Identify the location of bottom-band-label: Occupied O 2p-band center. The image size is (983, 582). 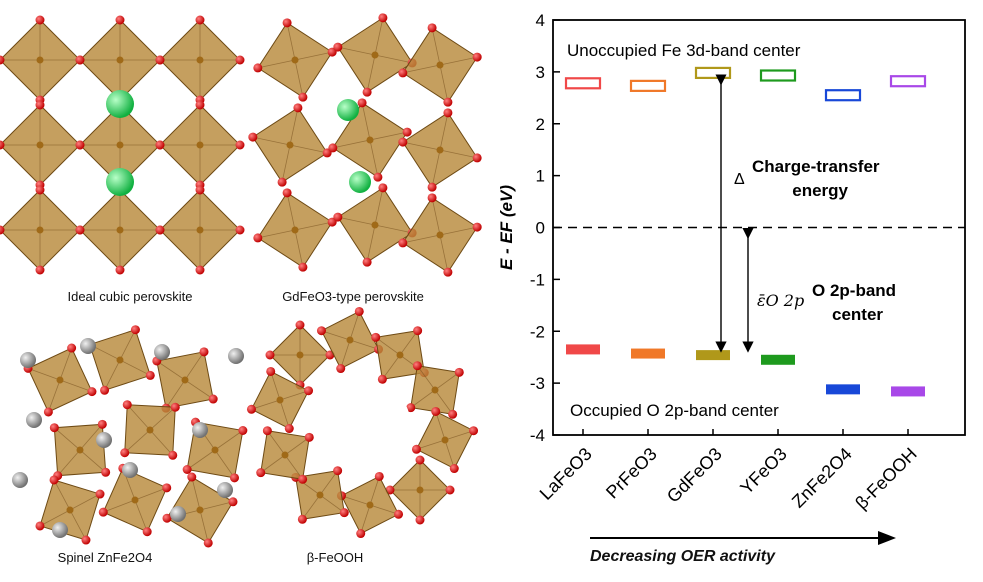
(674, 410).